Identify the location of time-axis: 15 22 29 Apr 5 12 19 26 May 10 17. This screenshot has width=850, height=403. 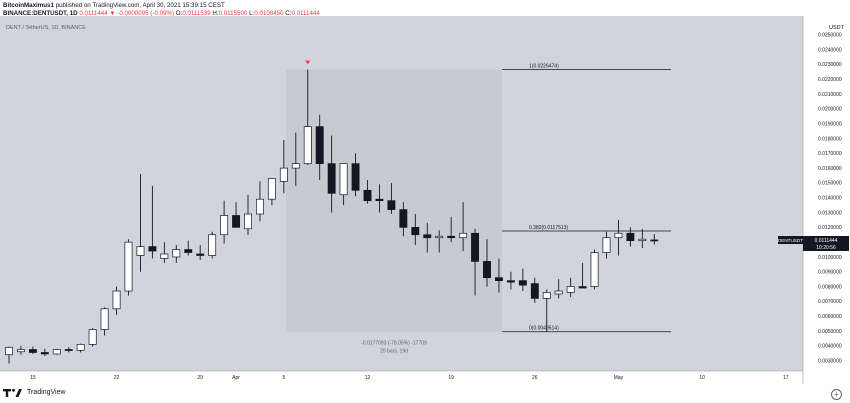
(409, 378).